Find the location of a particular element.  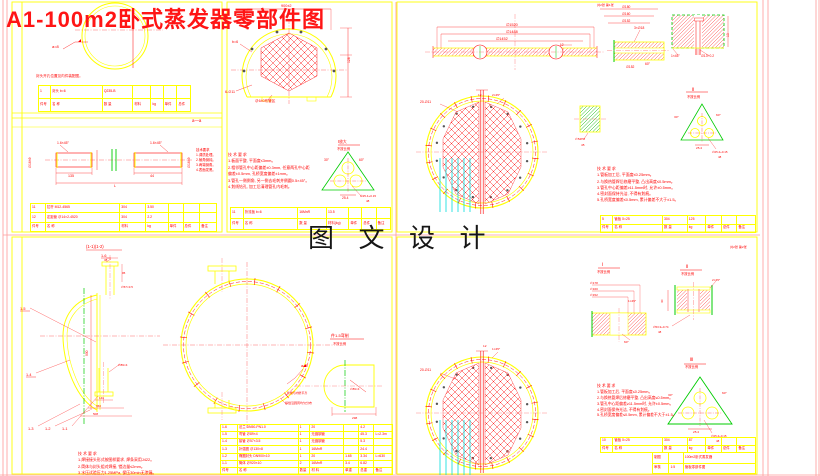

dim-label: (1-1)(1-2) is located at coordinates (95, 246).